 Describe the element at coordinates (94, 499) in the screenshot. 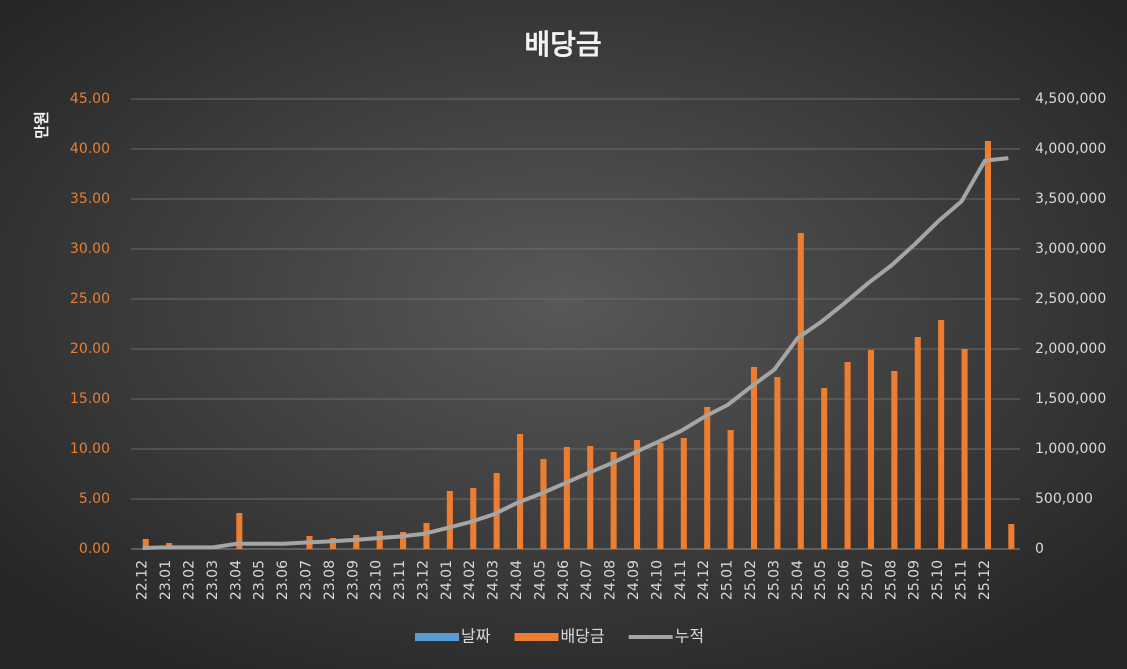

I see `y-tick-label: 5.00` at that location.